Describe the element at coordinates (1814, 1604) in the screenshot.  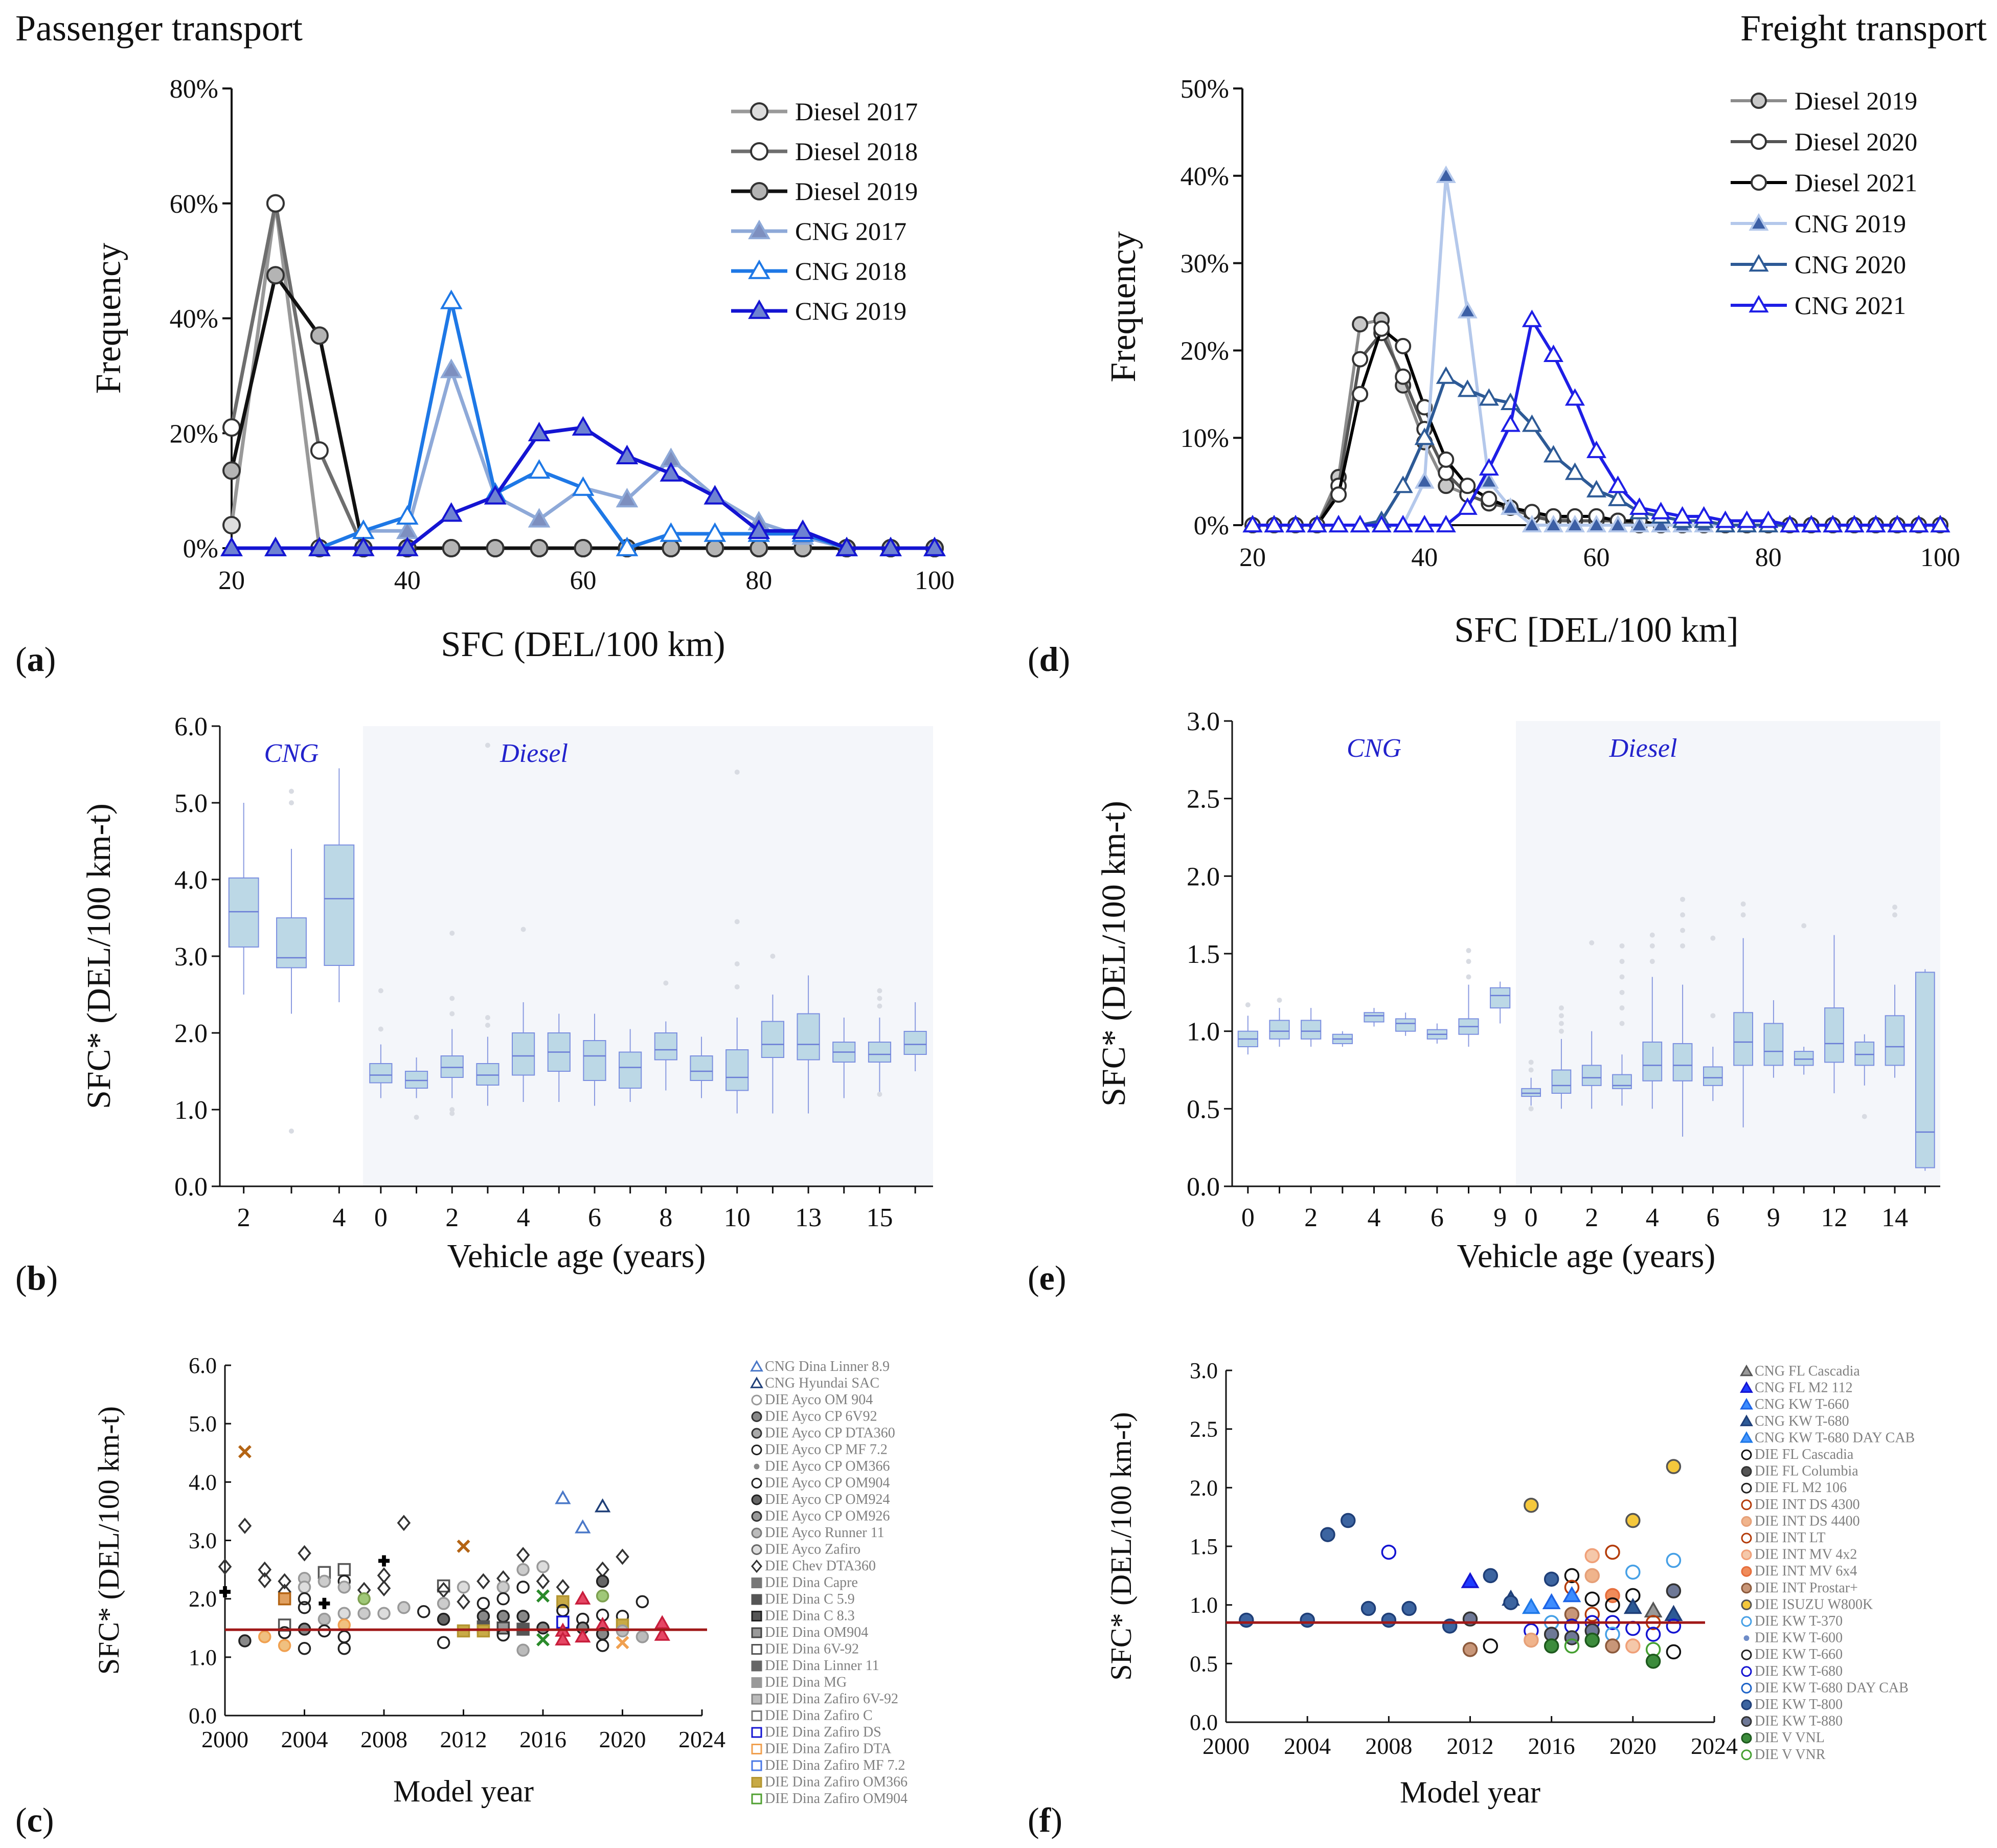
I see `legend-label: DIE ISUZU W800K` at that location.